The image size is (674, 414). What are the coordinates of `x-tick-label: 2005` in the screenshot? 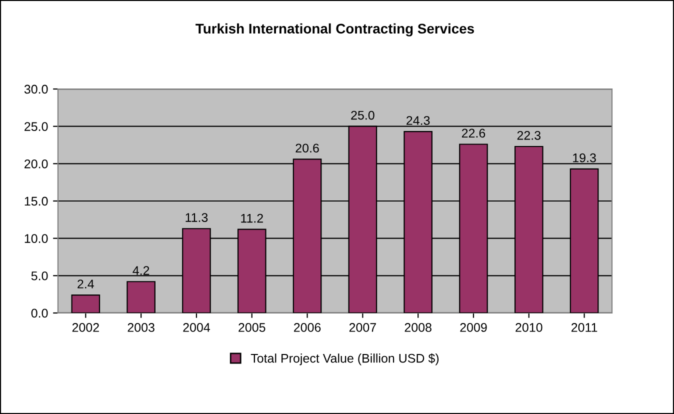 It's located at (252, 327).